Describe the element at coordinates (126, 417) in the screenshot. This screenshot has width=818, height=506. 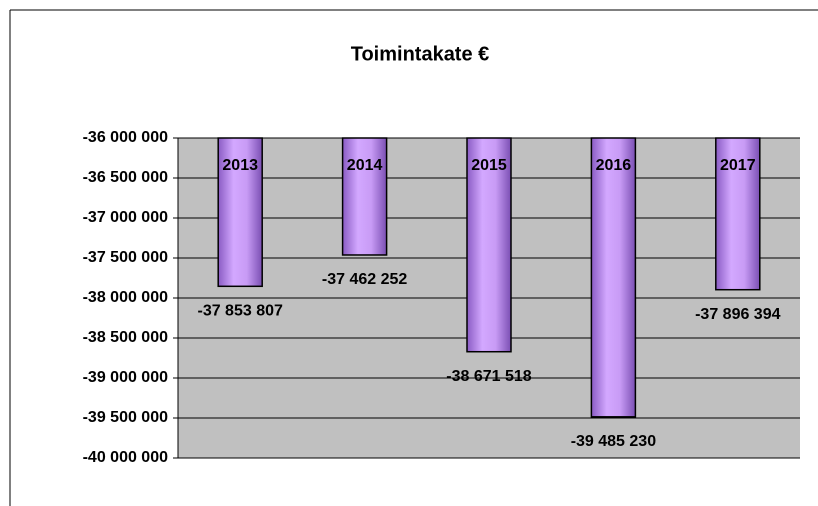
I see `y-tick-label: -39 500 000` at that location.